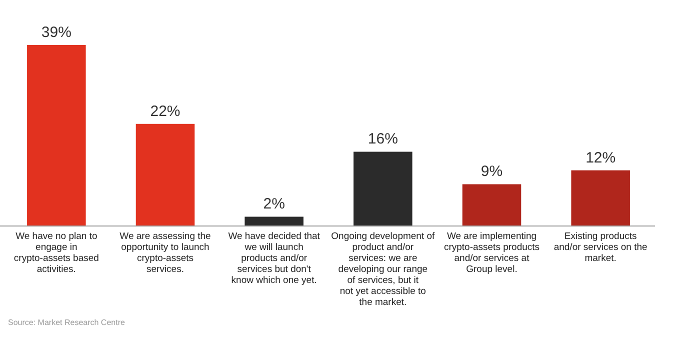  What do you see at coordinates (165, 253) in the screenshot?
I see `x-tick-label: We are assessing the opportunity to launch crypto-assets services.` at bounding box center [165, 253].